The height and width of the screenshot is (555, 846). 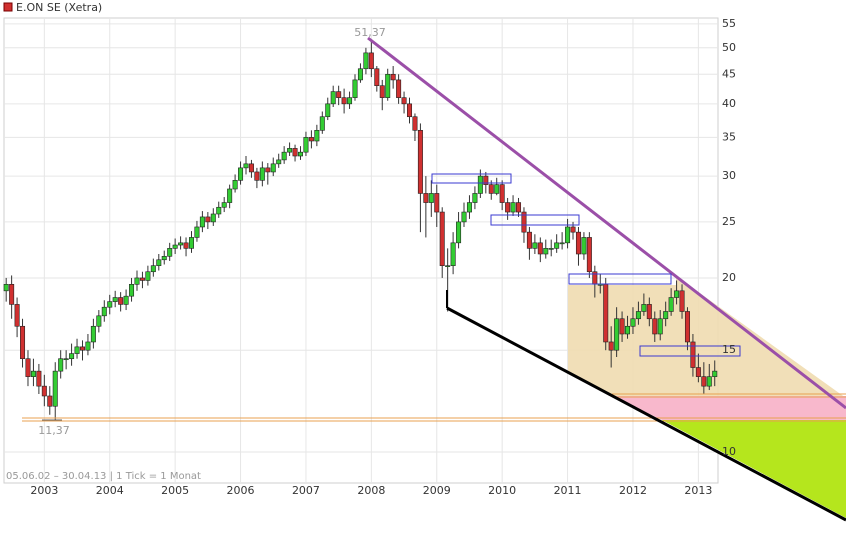 What do you see at coordinates (568, 490) in the screenshot?
I see `x-tick-label: 2011` at bounding box center [568, 490].